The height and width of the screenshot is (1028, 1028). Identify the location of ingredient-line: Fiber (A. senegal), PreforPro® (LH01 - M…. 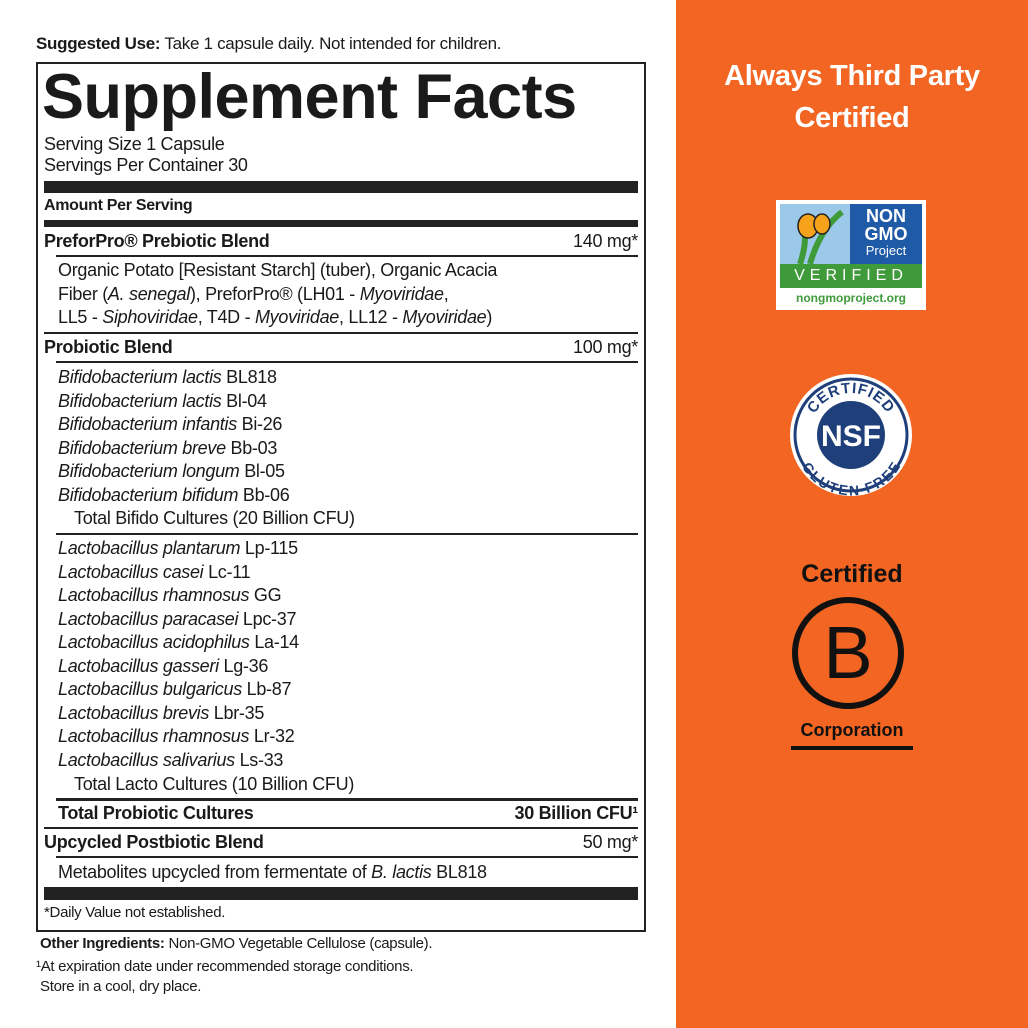
(253, 293).